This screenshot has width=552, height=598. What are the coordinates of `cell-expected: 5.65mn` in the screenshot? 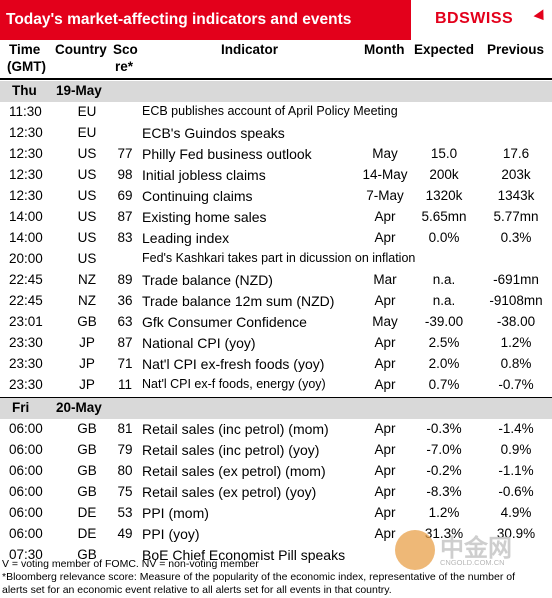 It's located at (444, 216).